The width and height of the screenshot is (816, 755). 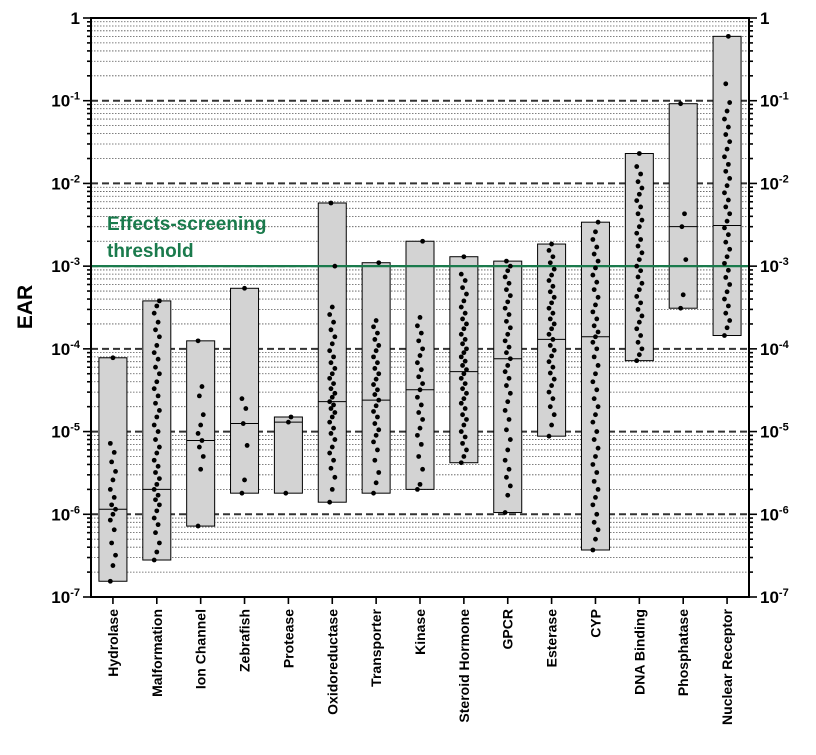 I want to click on category-label: Oxidoreductase, so click(x=332, y=662).